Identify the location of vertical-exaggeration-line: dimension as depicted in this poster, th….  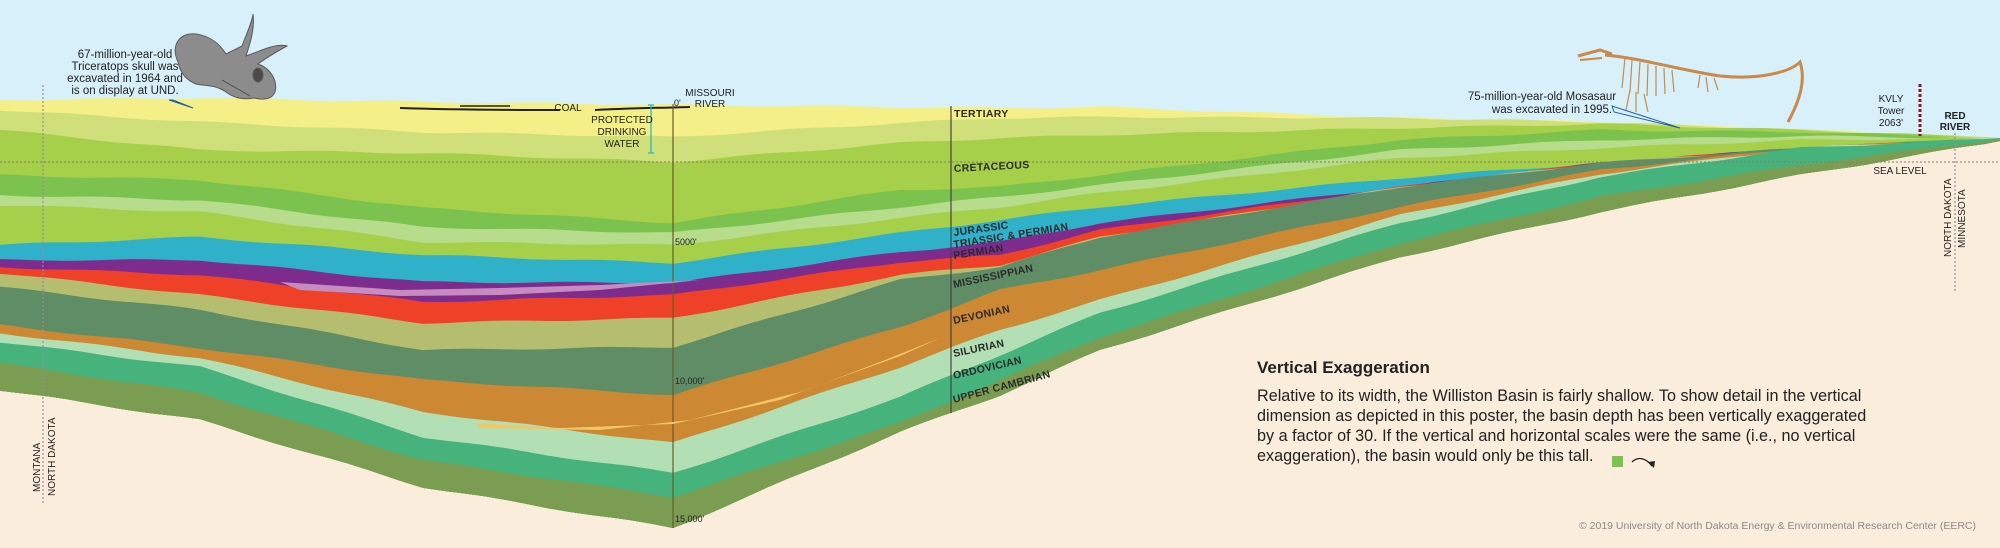
(1562, 416).